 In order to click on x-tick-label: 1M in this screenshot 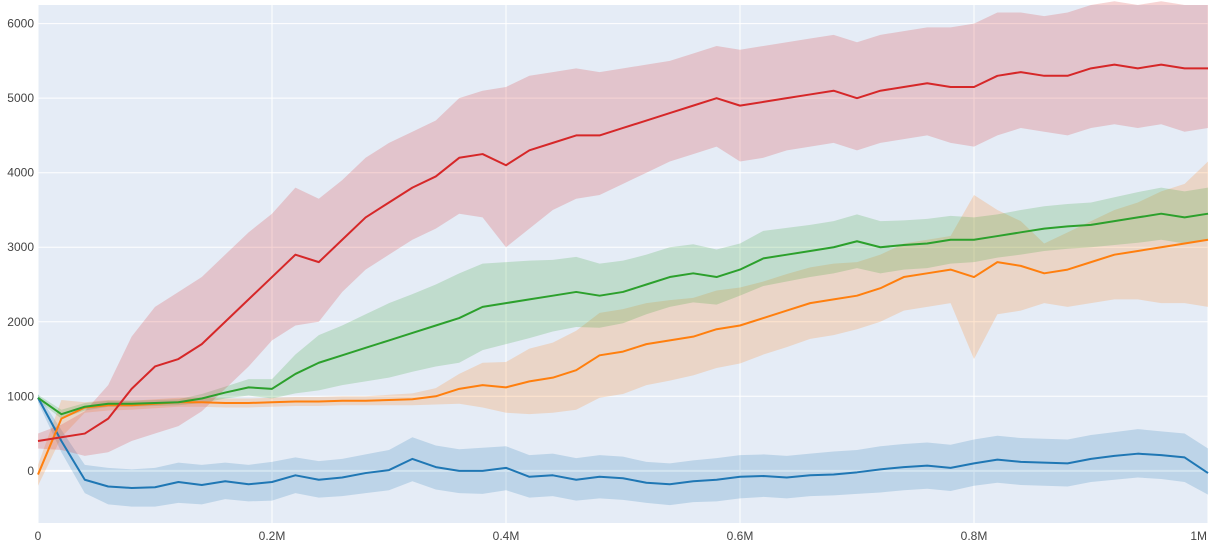, I will do `click(1198, 536)`.